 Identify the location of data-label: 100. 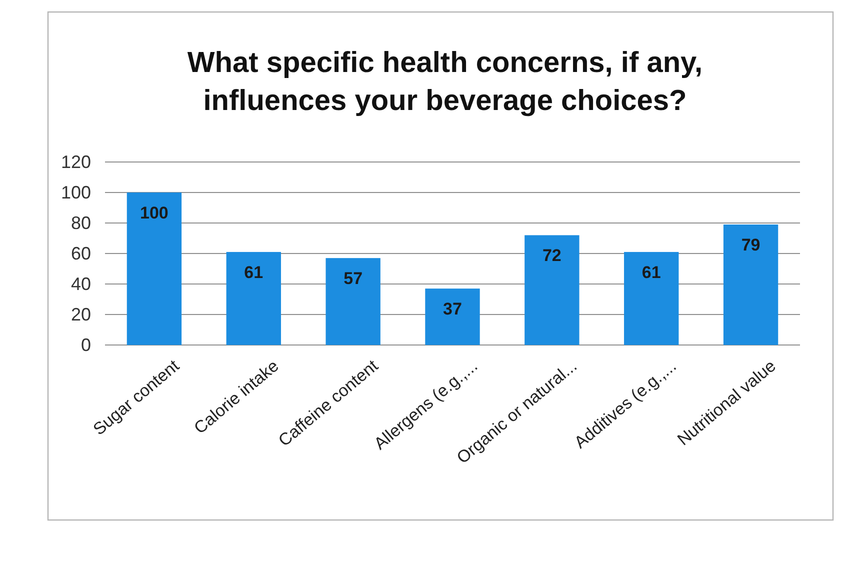
(154, 213).